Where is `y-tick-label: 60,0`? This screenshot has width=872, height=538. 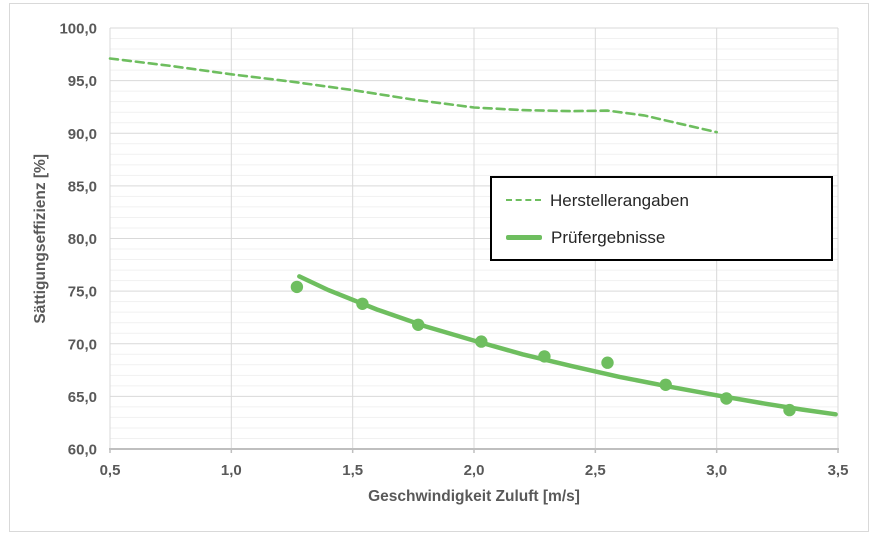 y-tick-label: 60,0 is located at coordinates (82, 450).